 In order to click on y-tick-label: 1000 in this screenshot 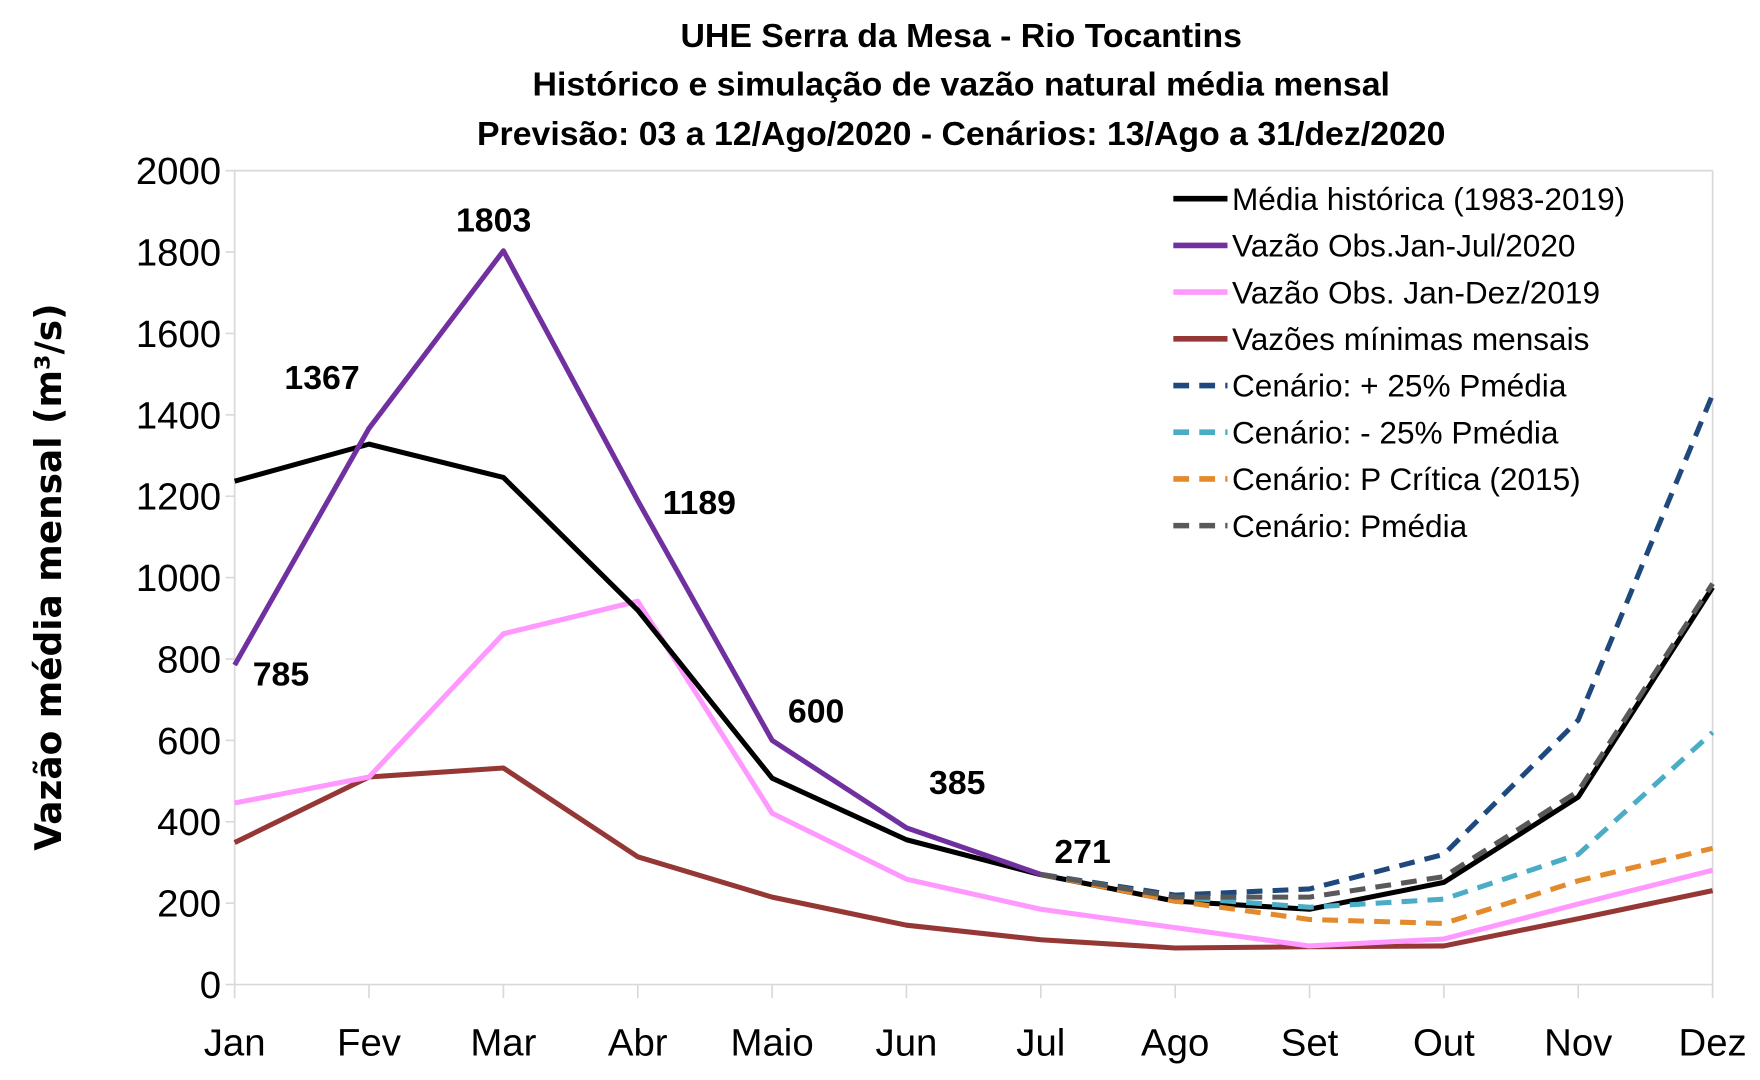, I will do `click(178, 578)`.